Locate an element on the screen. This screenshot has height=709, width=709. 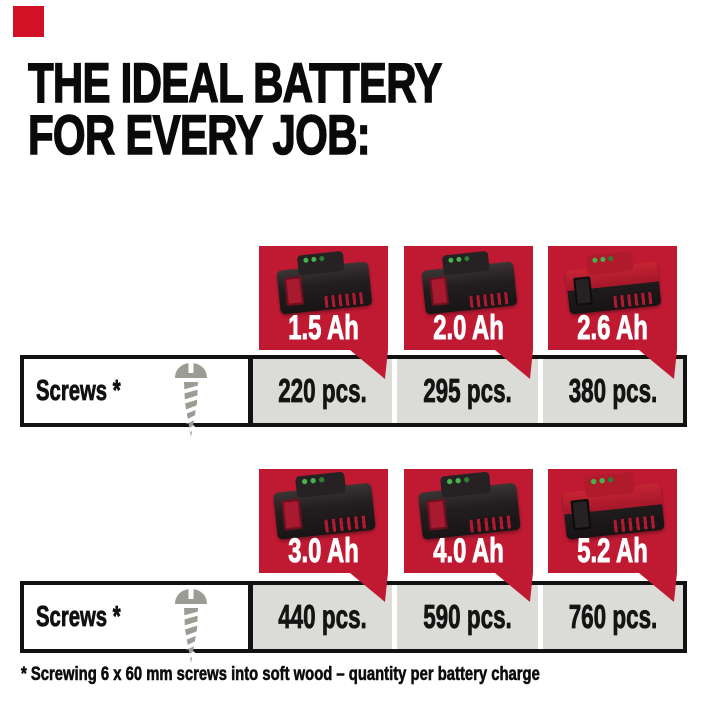
screw-count: 440 pcs. is located at coordinates (322, 617).